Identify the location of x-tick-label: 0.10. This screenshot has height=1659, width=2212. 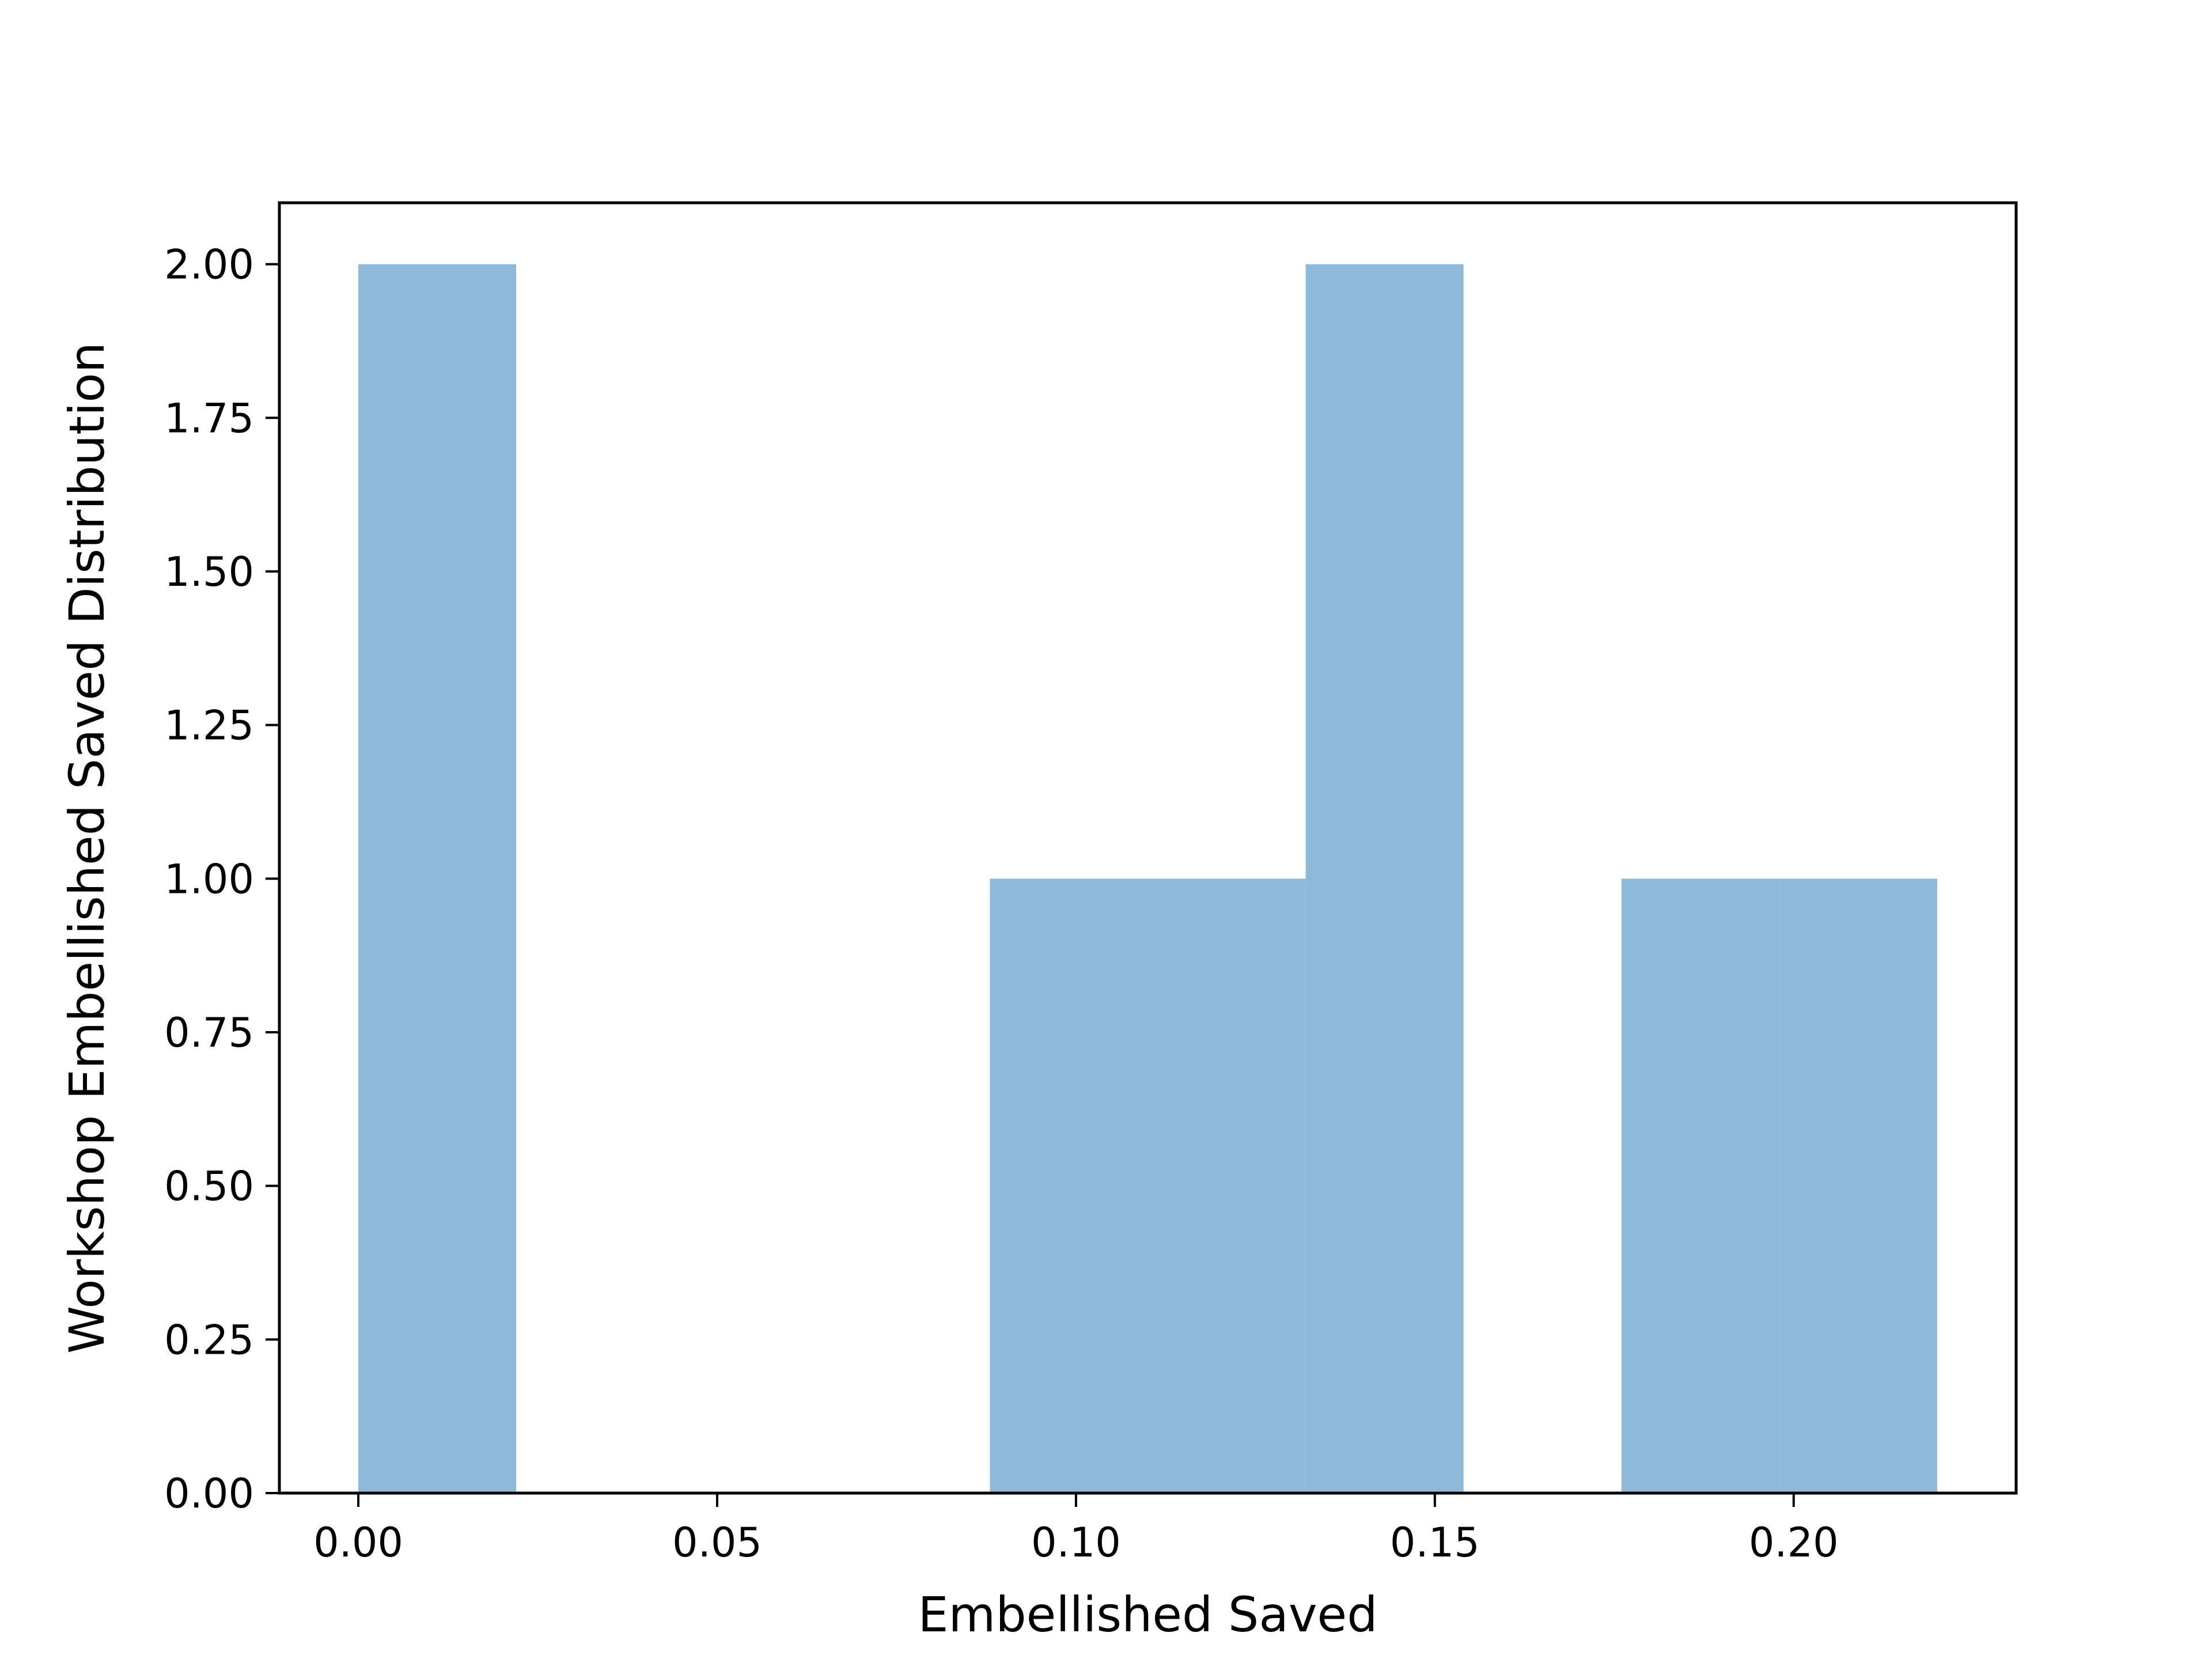
(1076, 1542).